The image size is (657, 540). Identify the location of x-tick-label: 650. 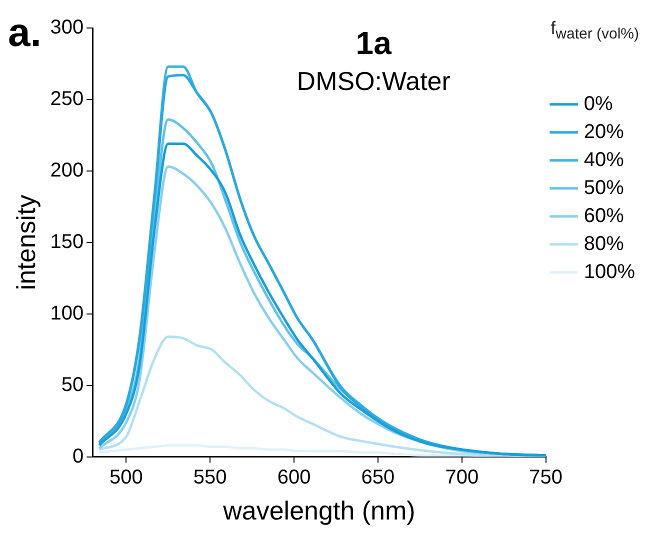
(378, 477).